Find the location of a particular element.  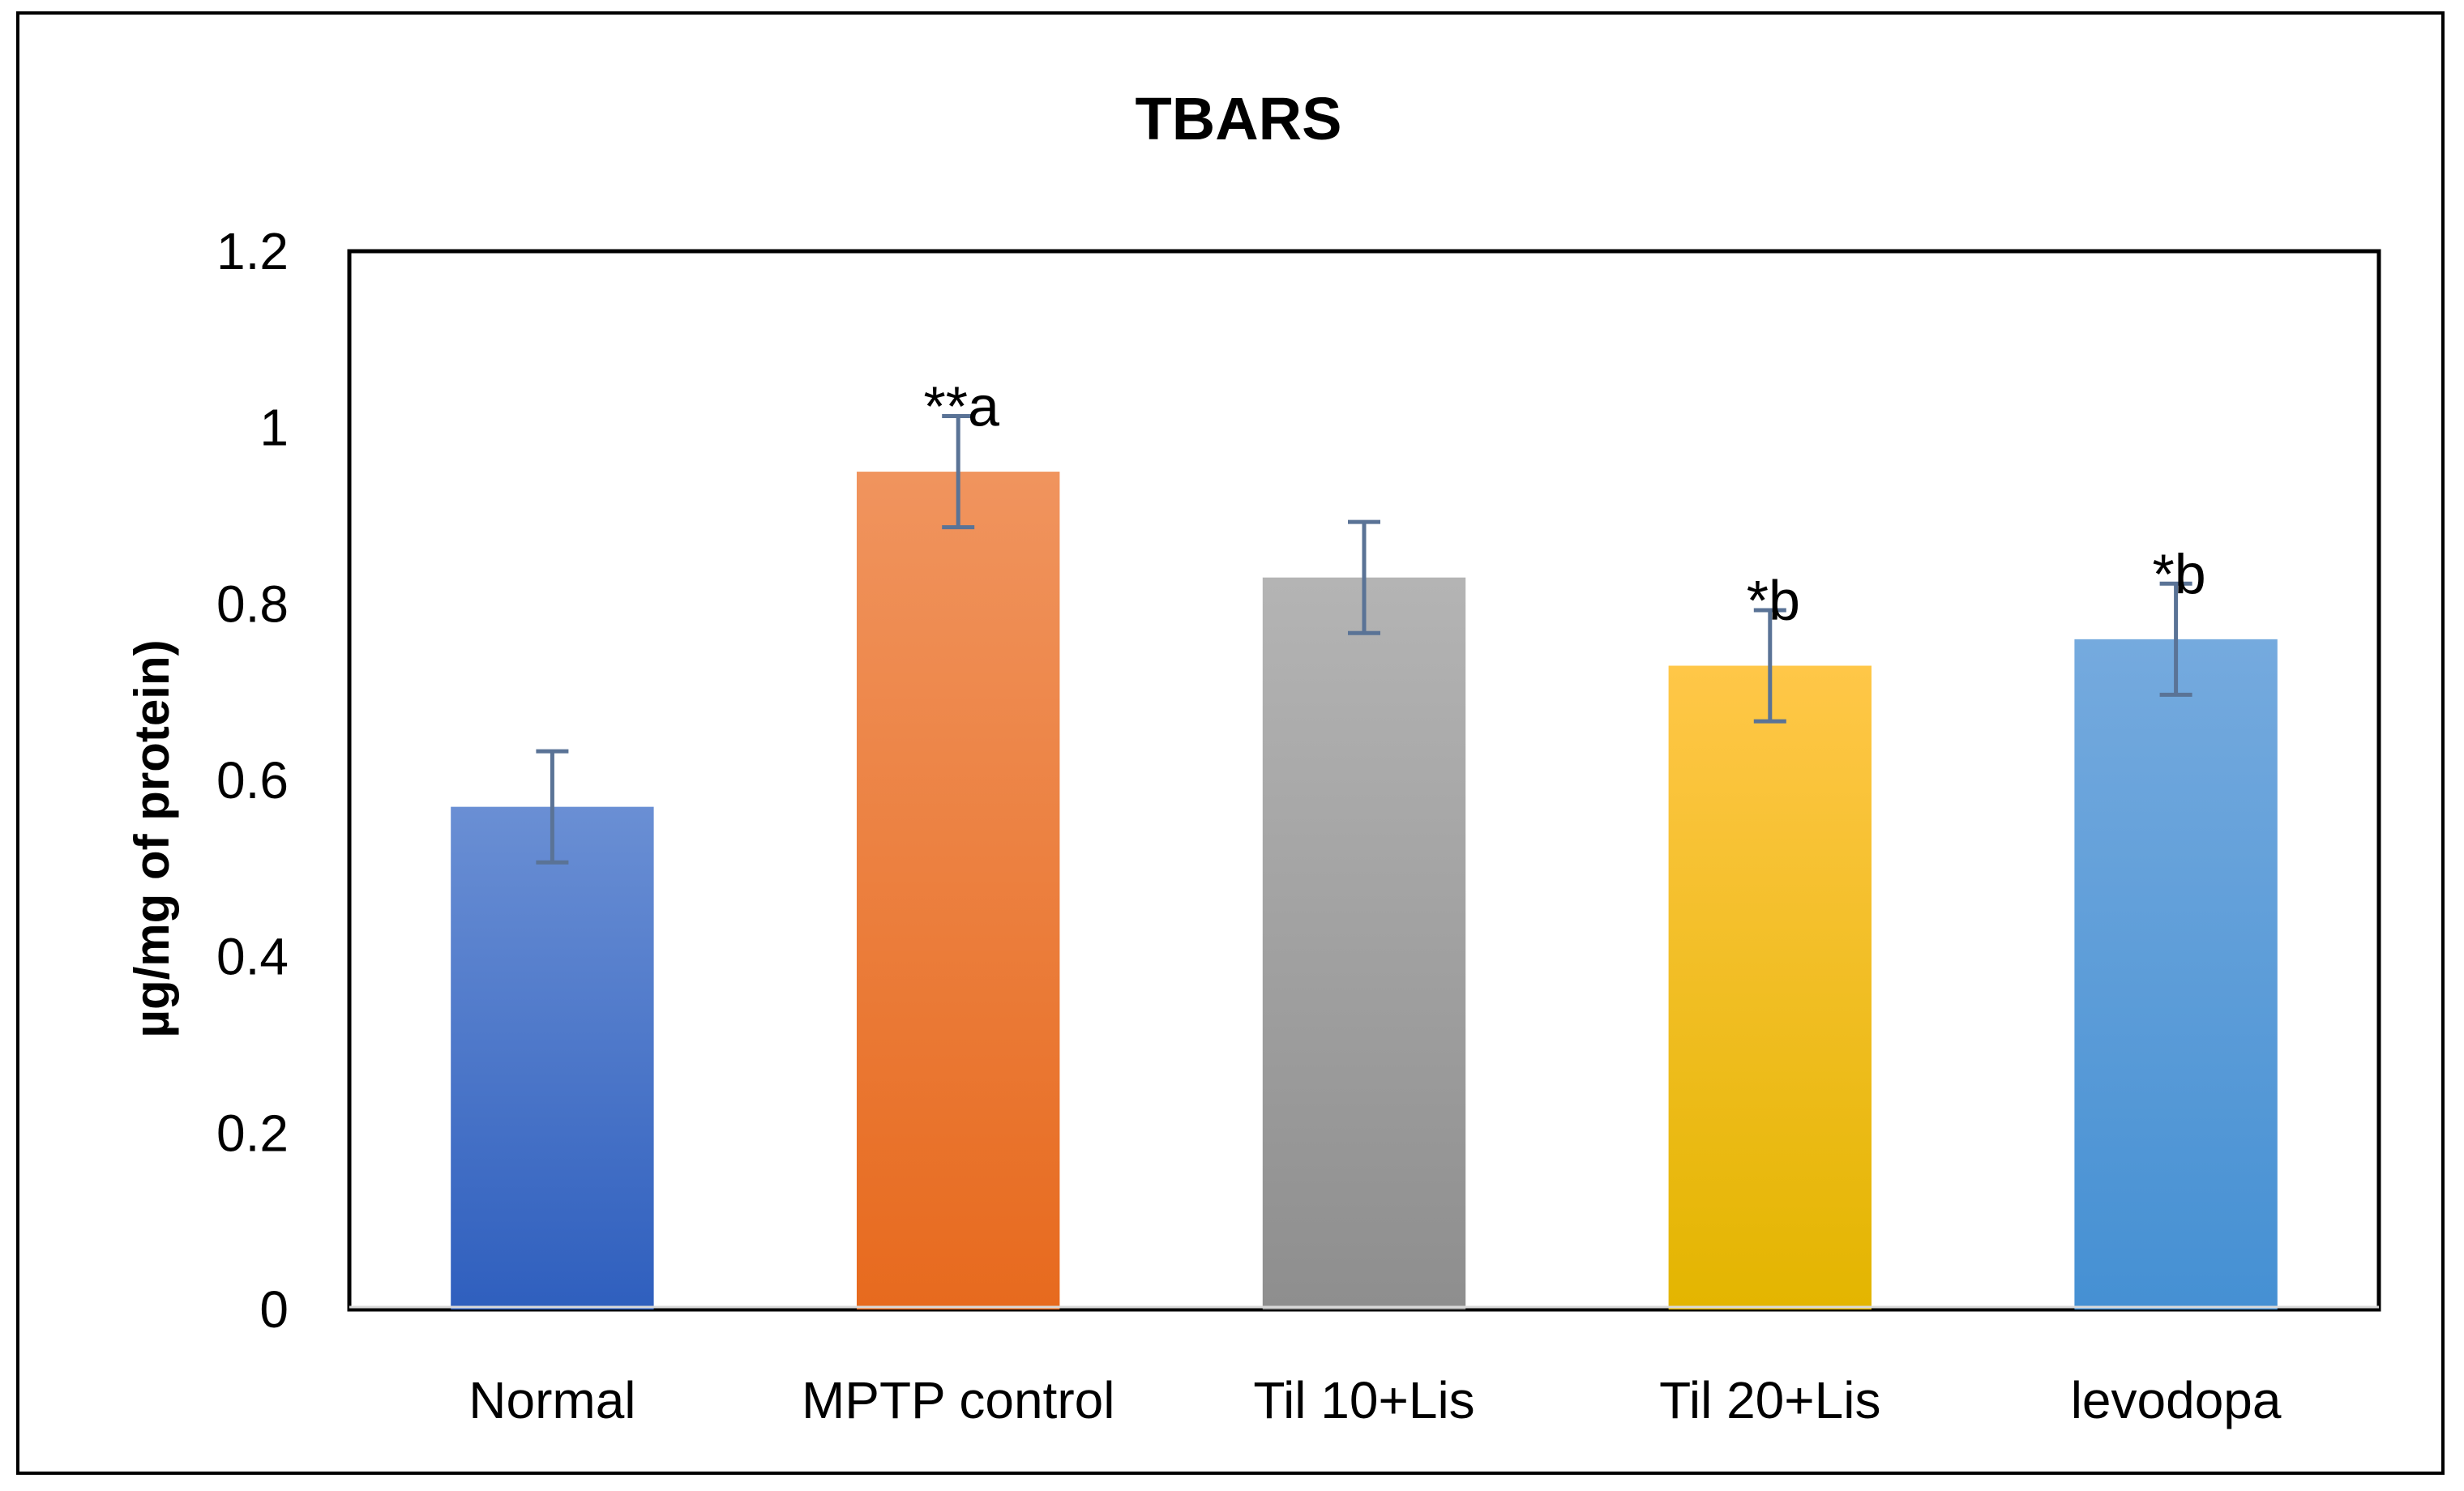

x-tick-label: Normal is located at coordinates (551, 1400).